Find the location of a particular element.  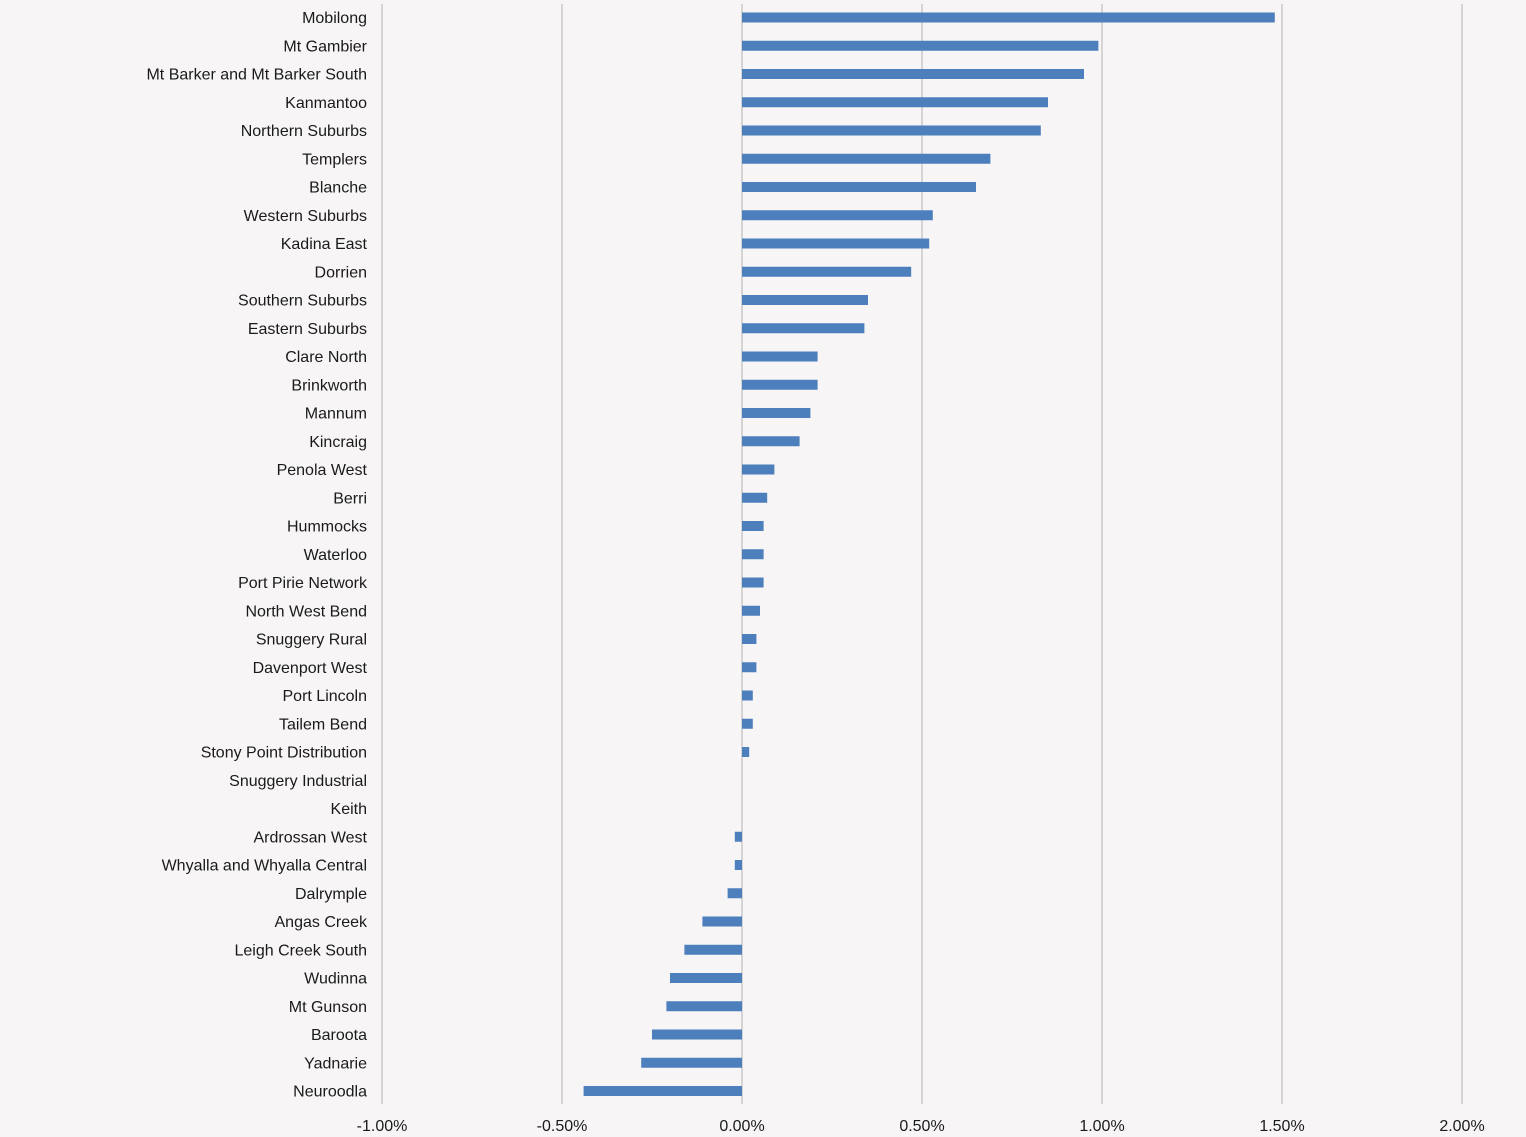

x-axis-tick-labels: -1.00% -0.50% 0.00% 0.50% 1.00% 1.50% 2.00% is located at coordinates (921, 1126).